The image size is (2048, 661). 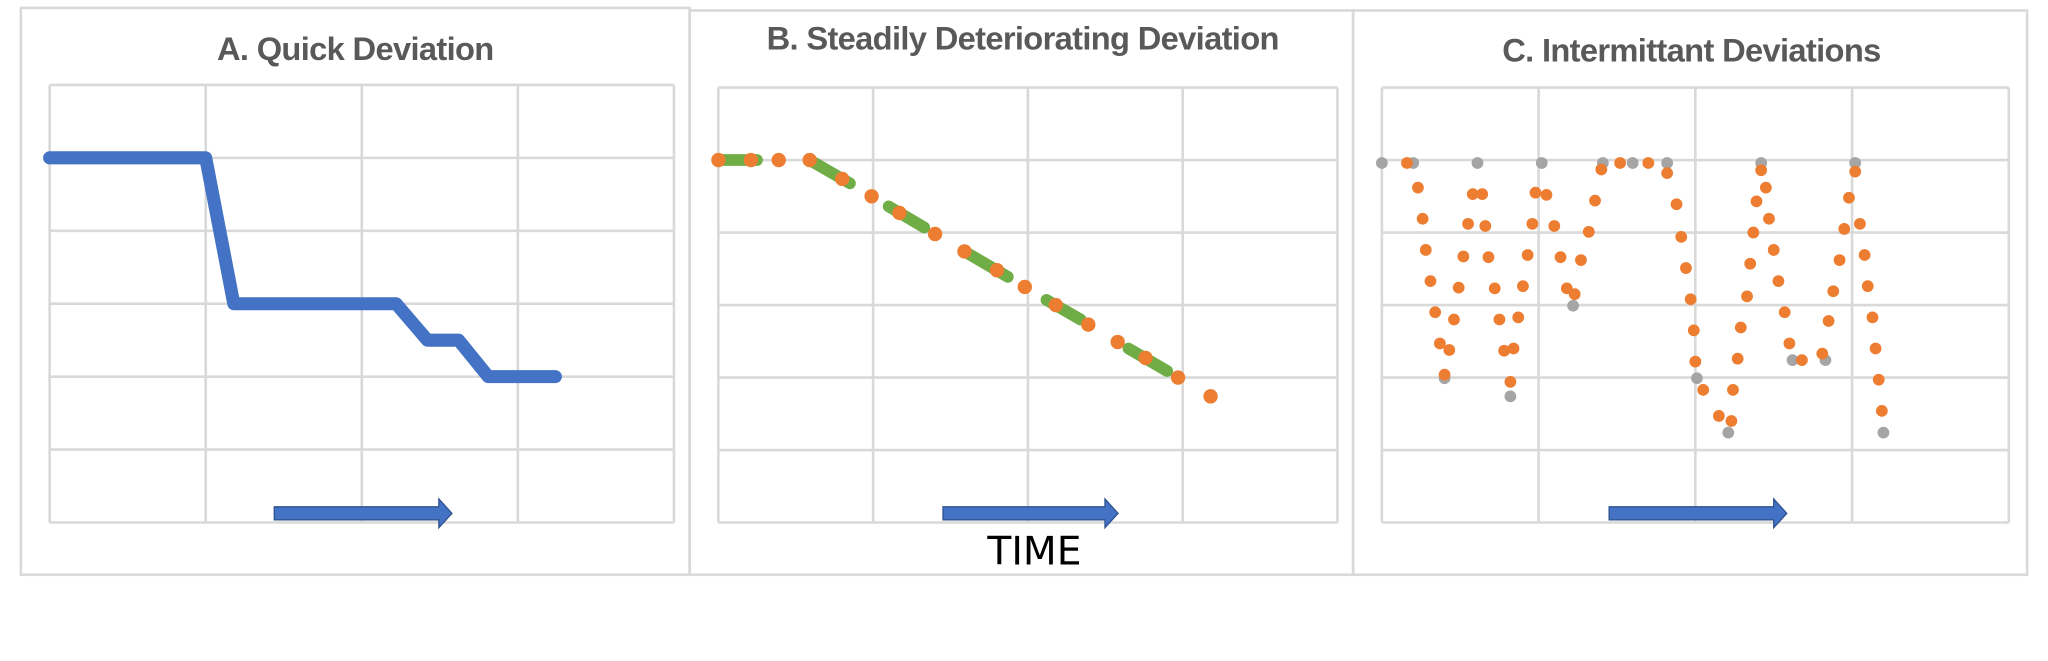 What do you see at coordinates (1023, 38) in the screenshot?
I see `chart-title: B. Steadily Deteriorating Deviation` at bounding box center [1023, 38].